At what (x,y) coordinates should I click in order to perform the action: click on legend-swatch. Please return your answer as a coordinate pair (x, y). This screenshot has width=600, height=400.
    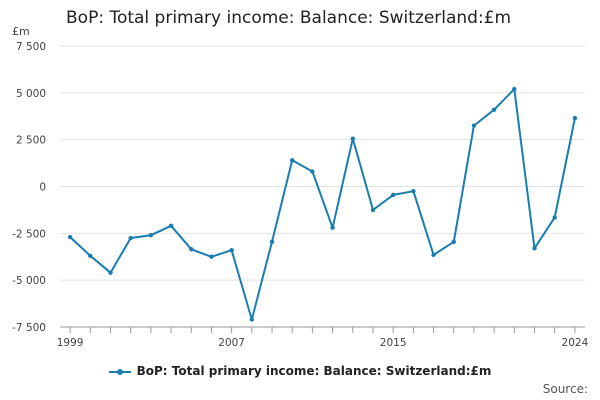
    Looking at the image, I should click on (119, 371).